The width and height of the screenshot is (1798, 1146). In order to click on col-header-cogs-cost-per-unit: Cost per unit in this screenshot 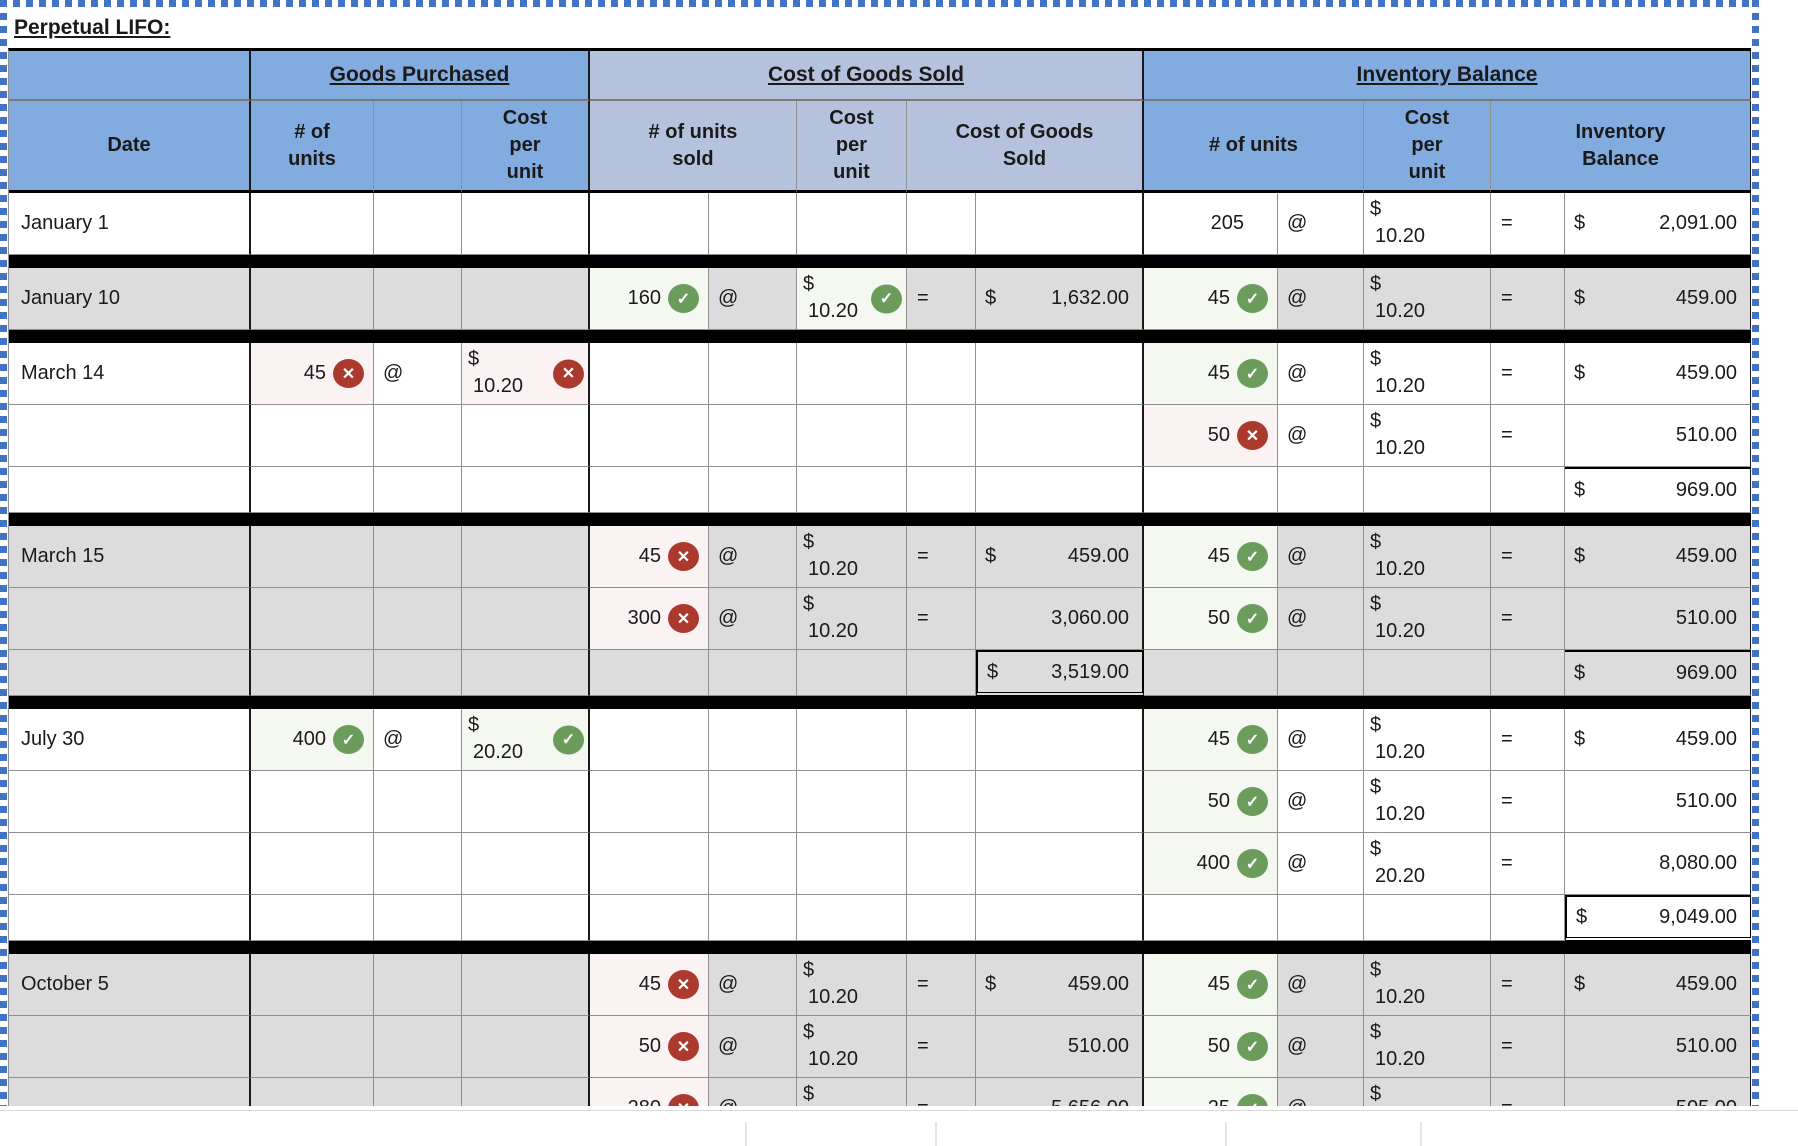, I will do `click(852, 147)`.